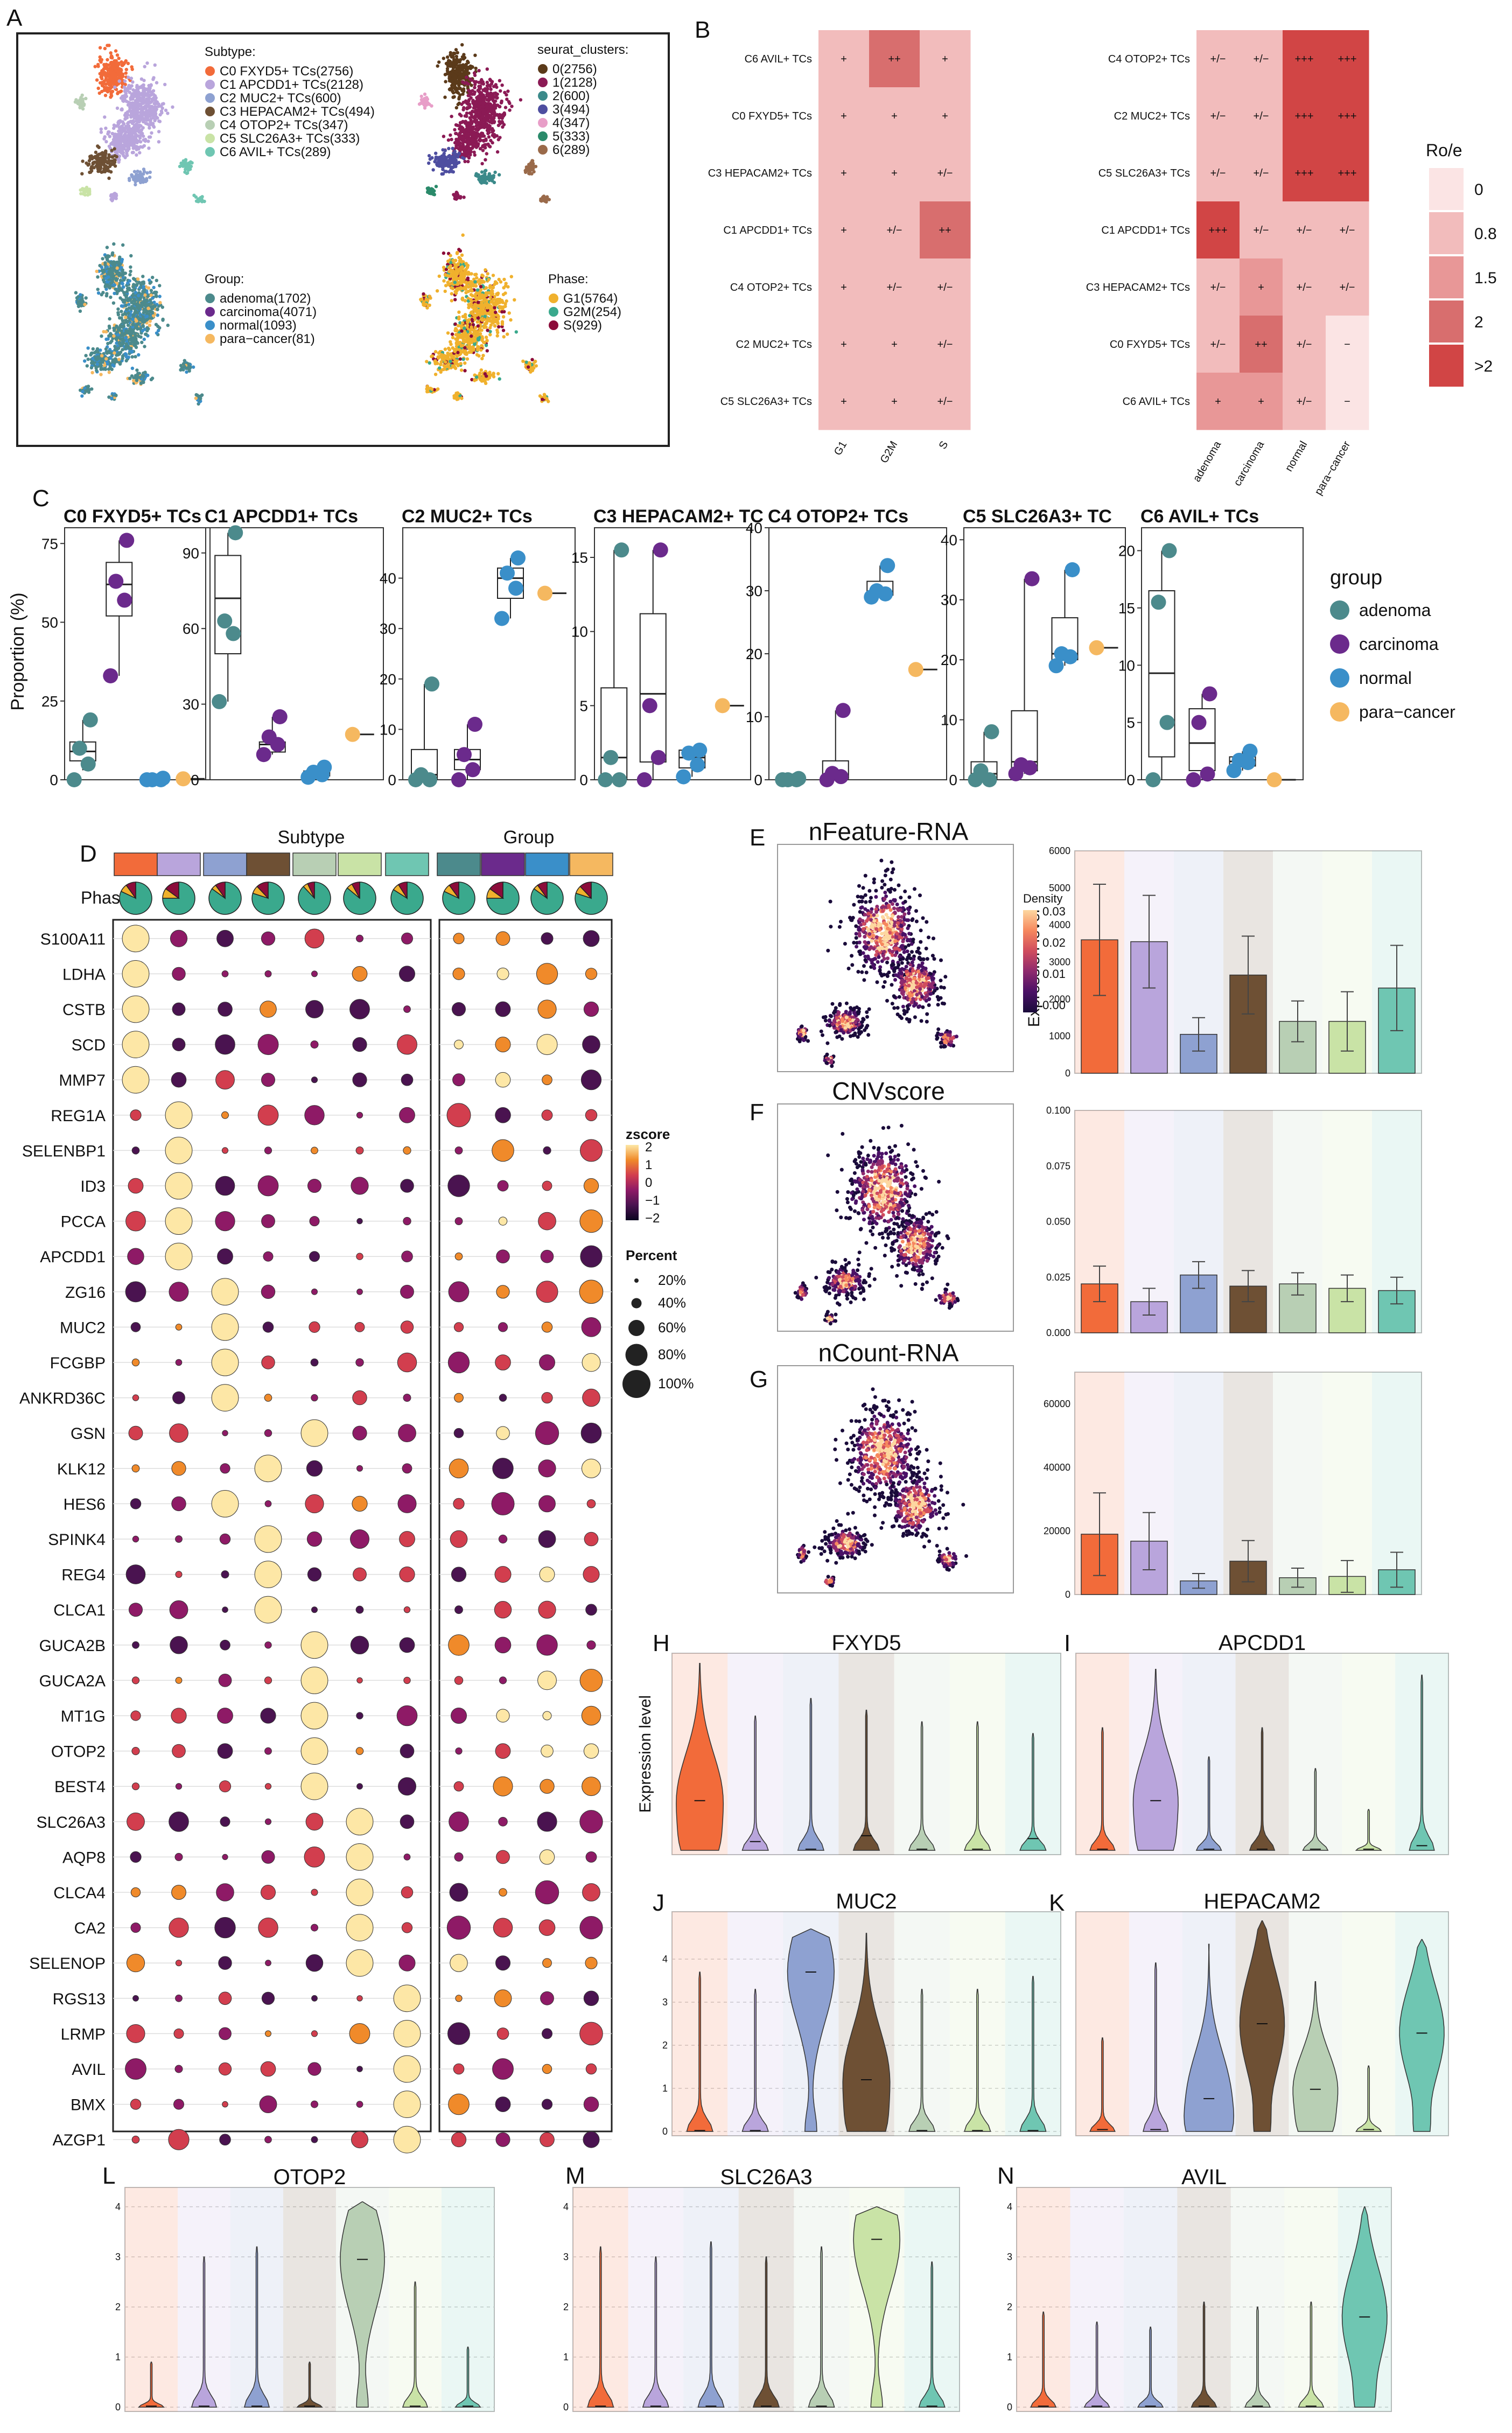 The width and height of the screenshot is (1512, 2433). Describe the element at coordinates (757, 837) in the screenshot. I see `panel-label-e: E` at that location.